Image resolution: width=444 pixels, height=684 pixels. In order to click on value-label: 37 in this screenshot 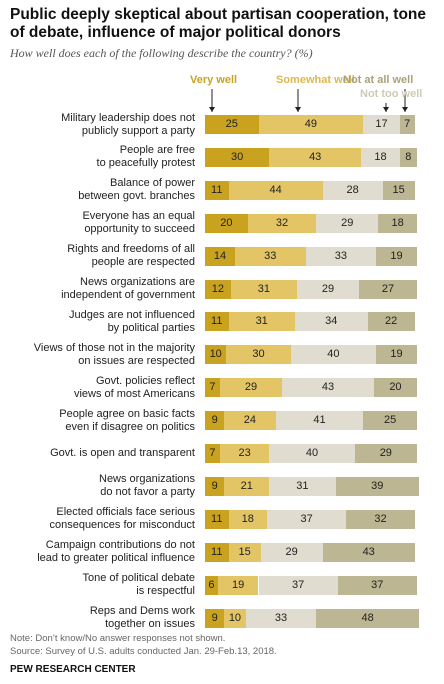, I will do `click(298, 584)`.